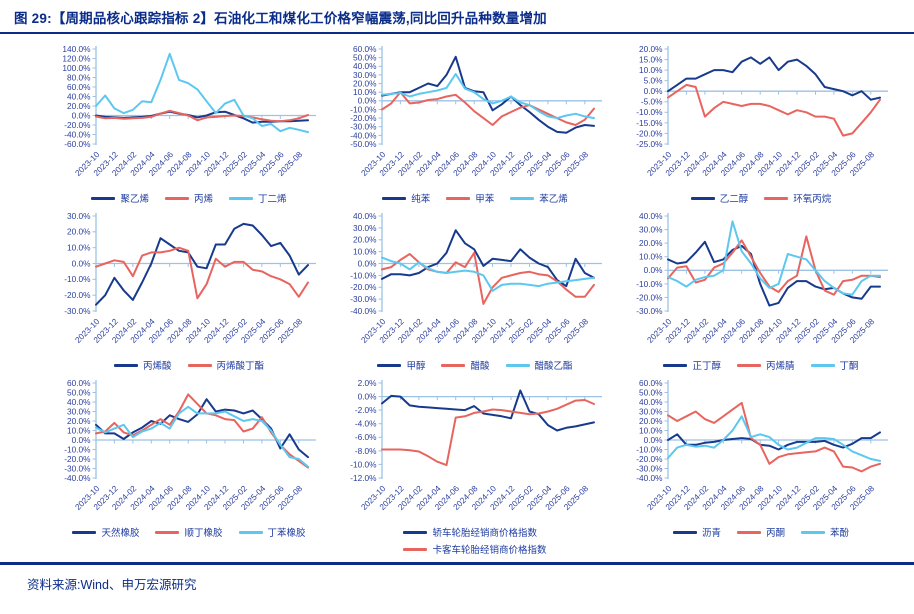  I want to click on legend-item: 丁酮, so click(834, 365).